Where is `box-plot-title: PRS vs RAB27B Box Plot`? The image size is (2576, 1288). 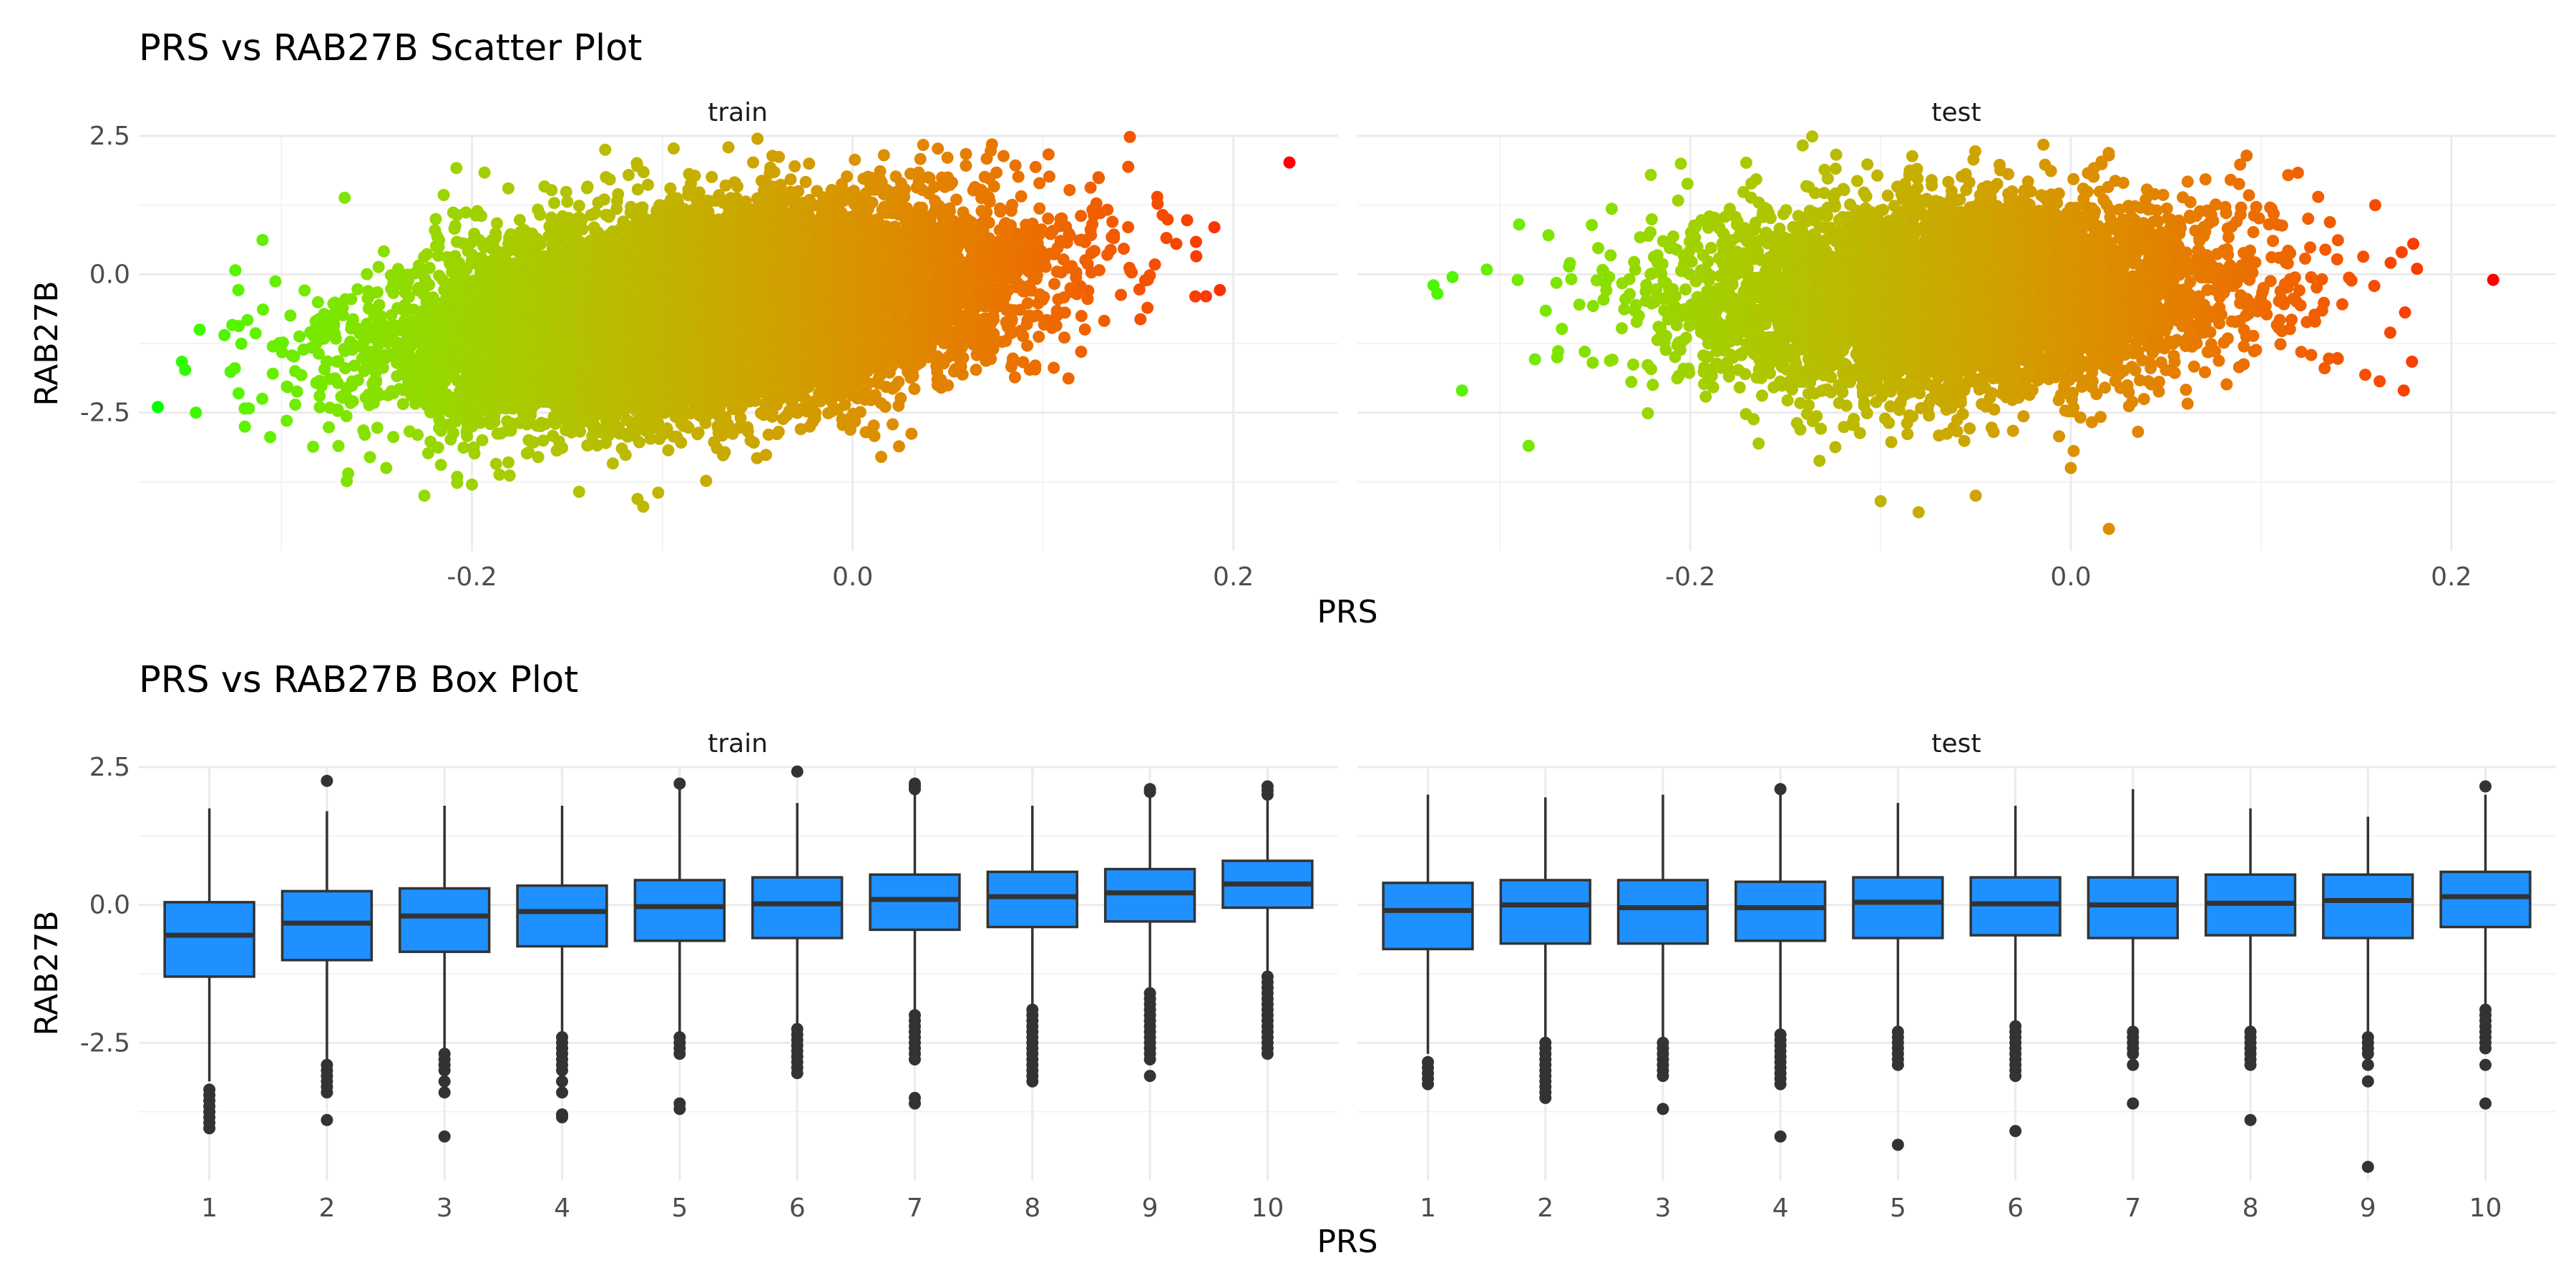
box-plot-title: PRS vs RAB27B Box Plot is located at coordinates (358, 680).